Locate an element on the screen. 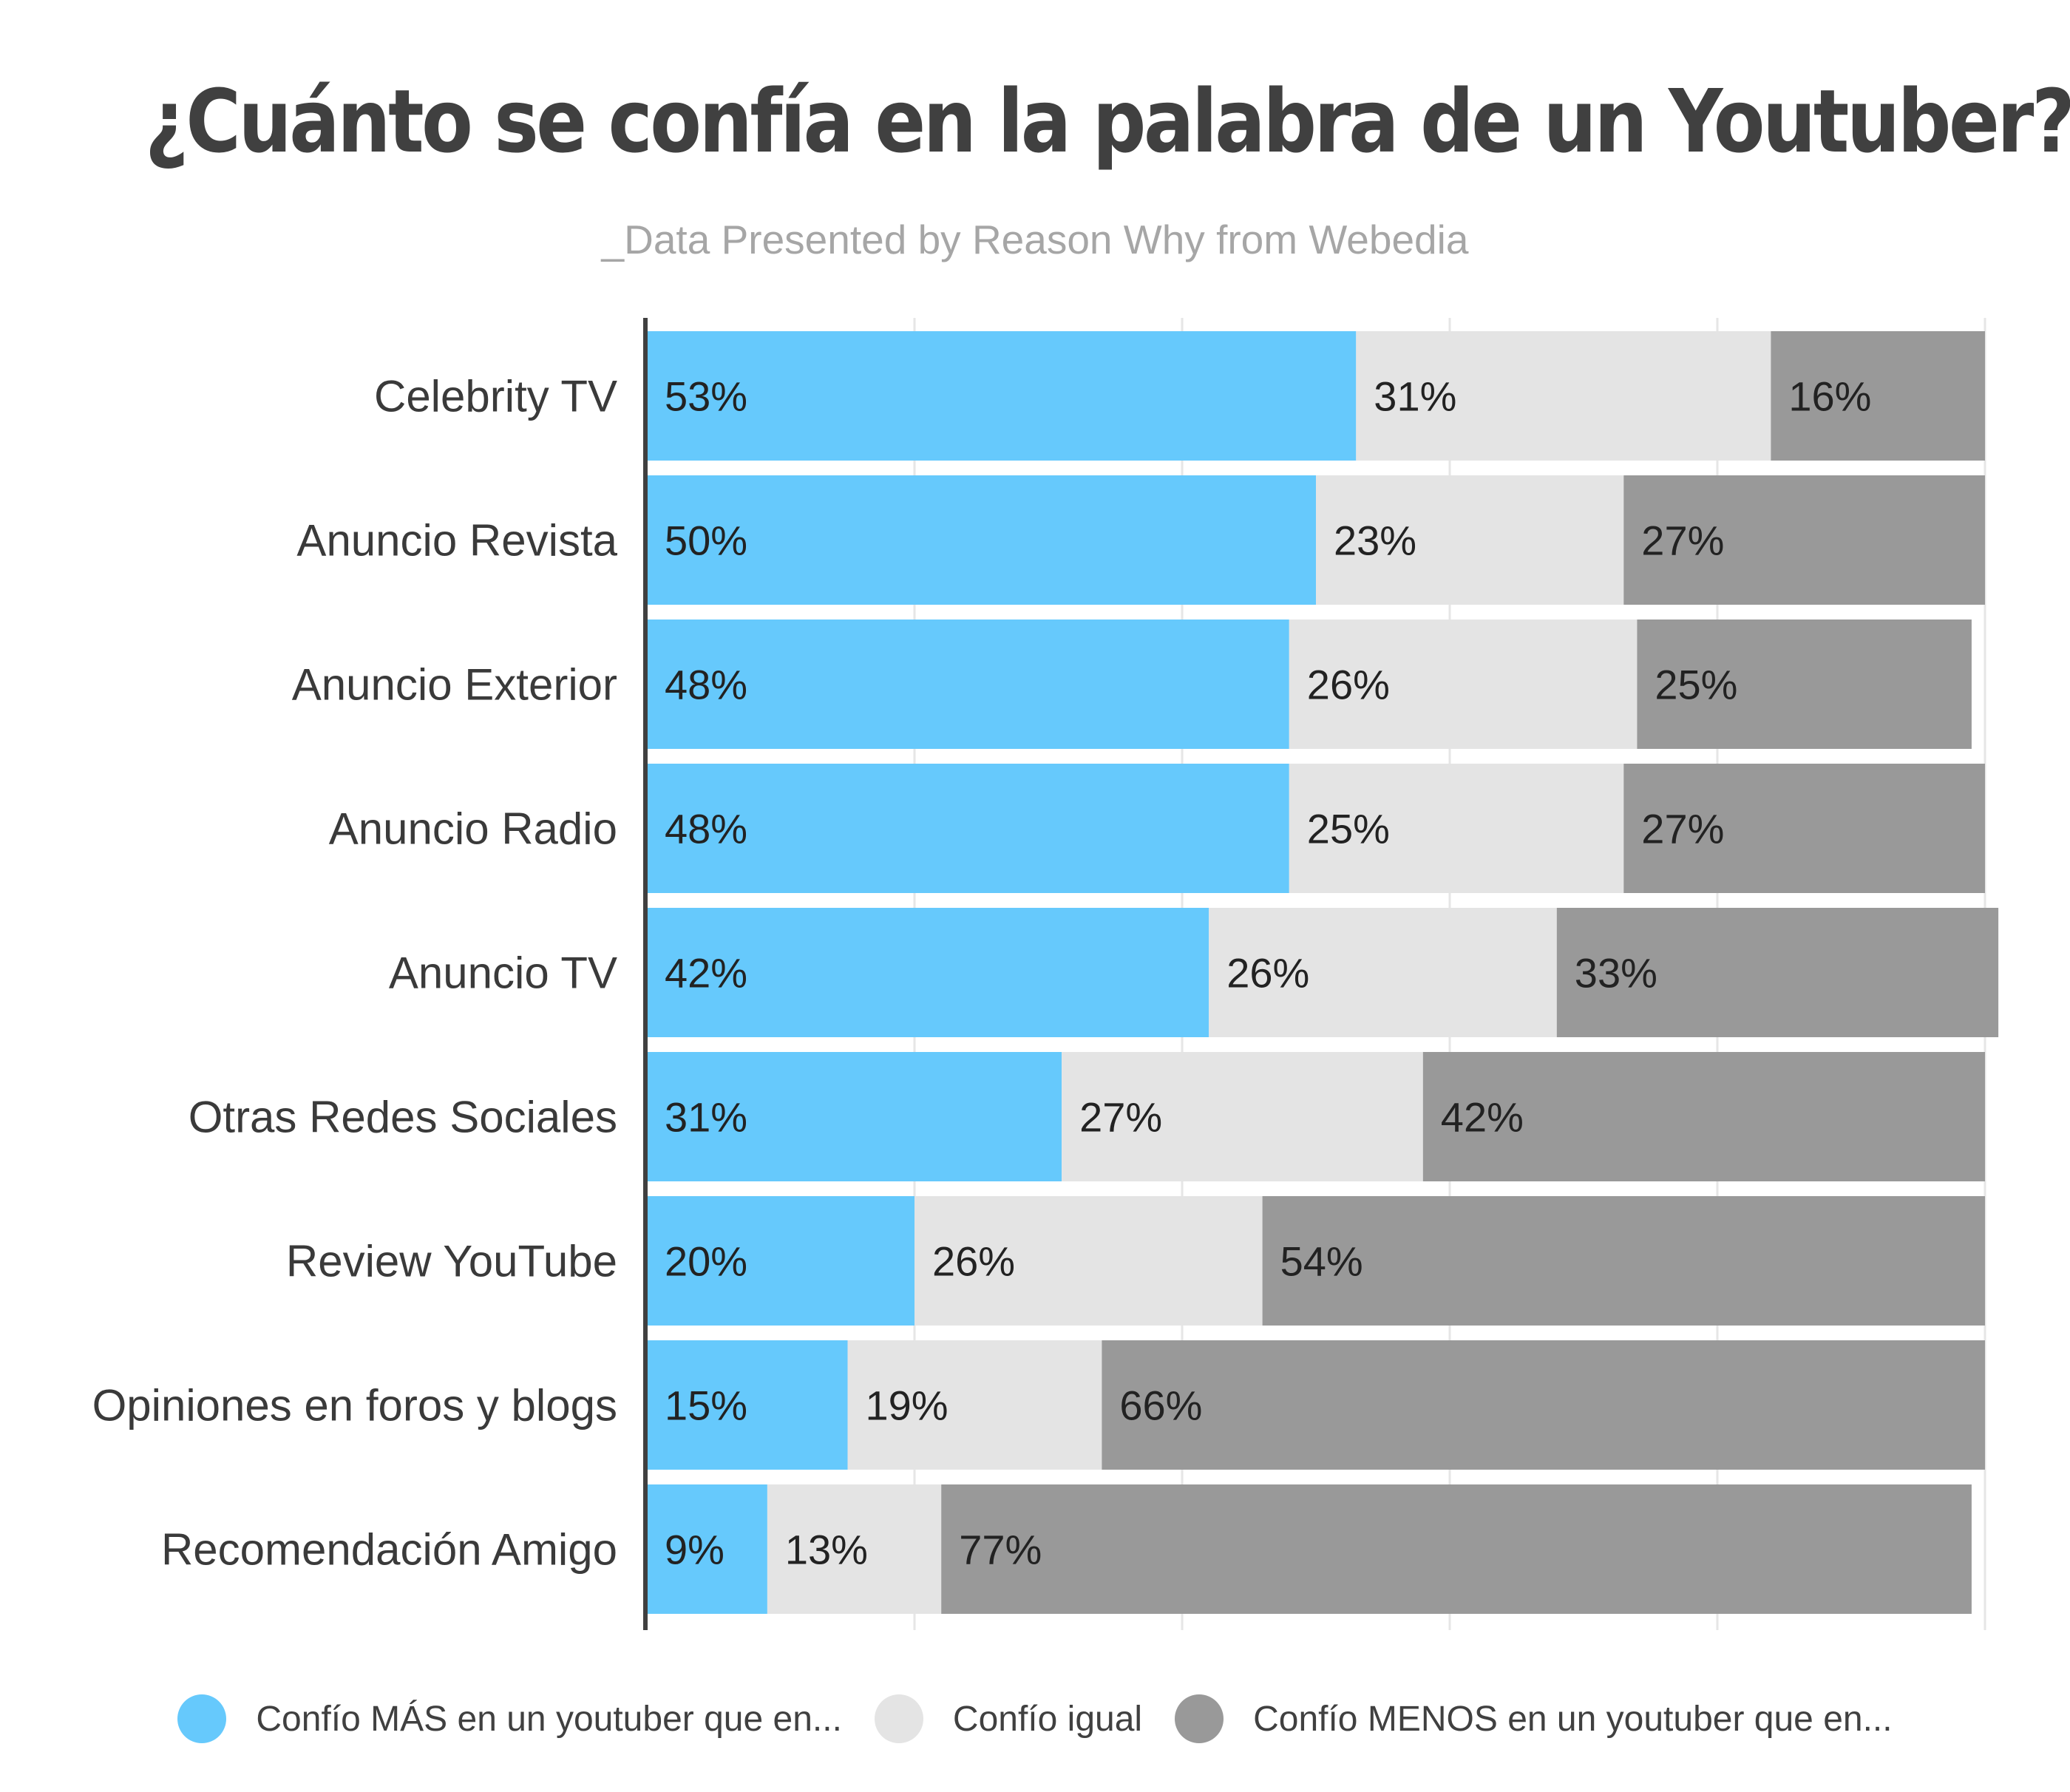 This screenshot has height=1792, width=2070. category-label: Anuncio Revista is located at coordinates (456, 541).